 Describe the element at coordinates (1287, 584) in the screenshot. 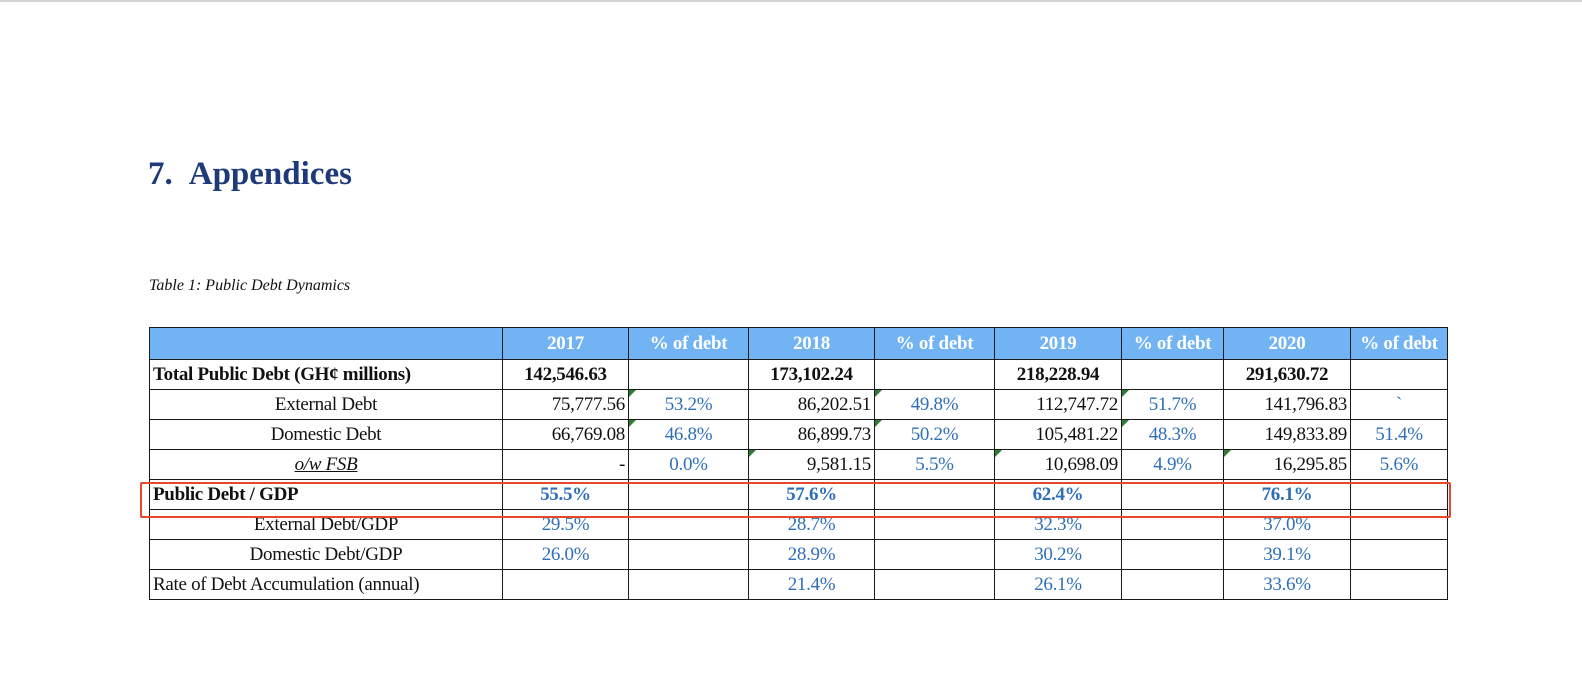

I see `value-2020: 33.6%` at that location.